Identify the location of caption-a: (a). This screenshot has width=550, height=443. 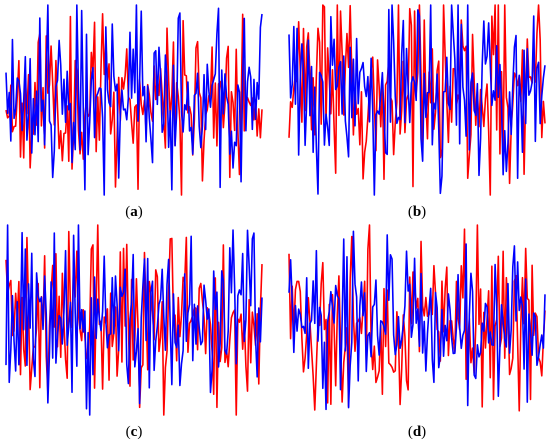
(134, 212).